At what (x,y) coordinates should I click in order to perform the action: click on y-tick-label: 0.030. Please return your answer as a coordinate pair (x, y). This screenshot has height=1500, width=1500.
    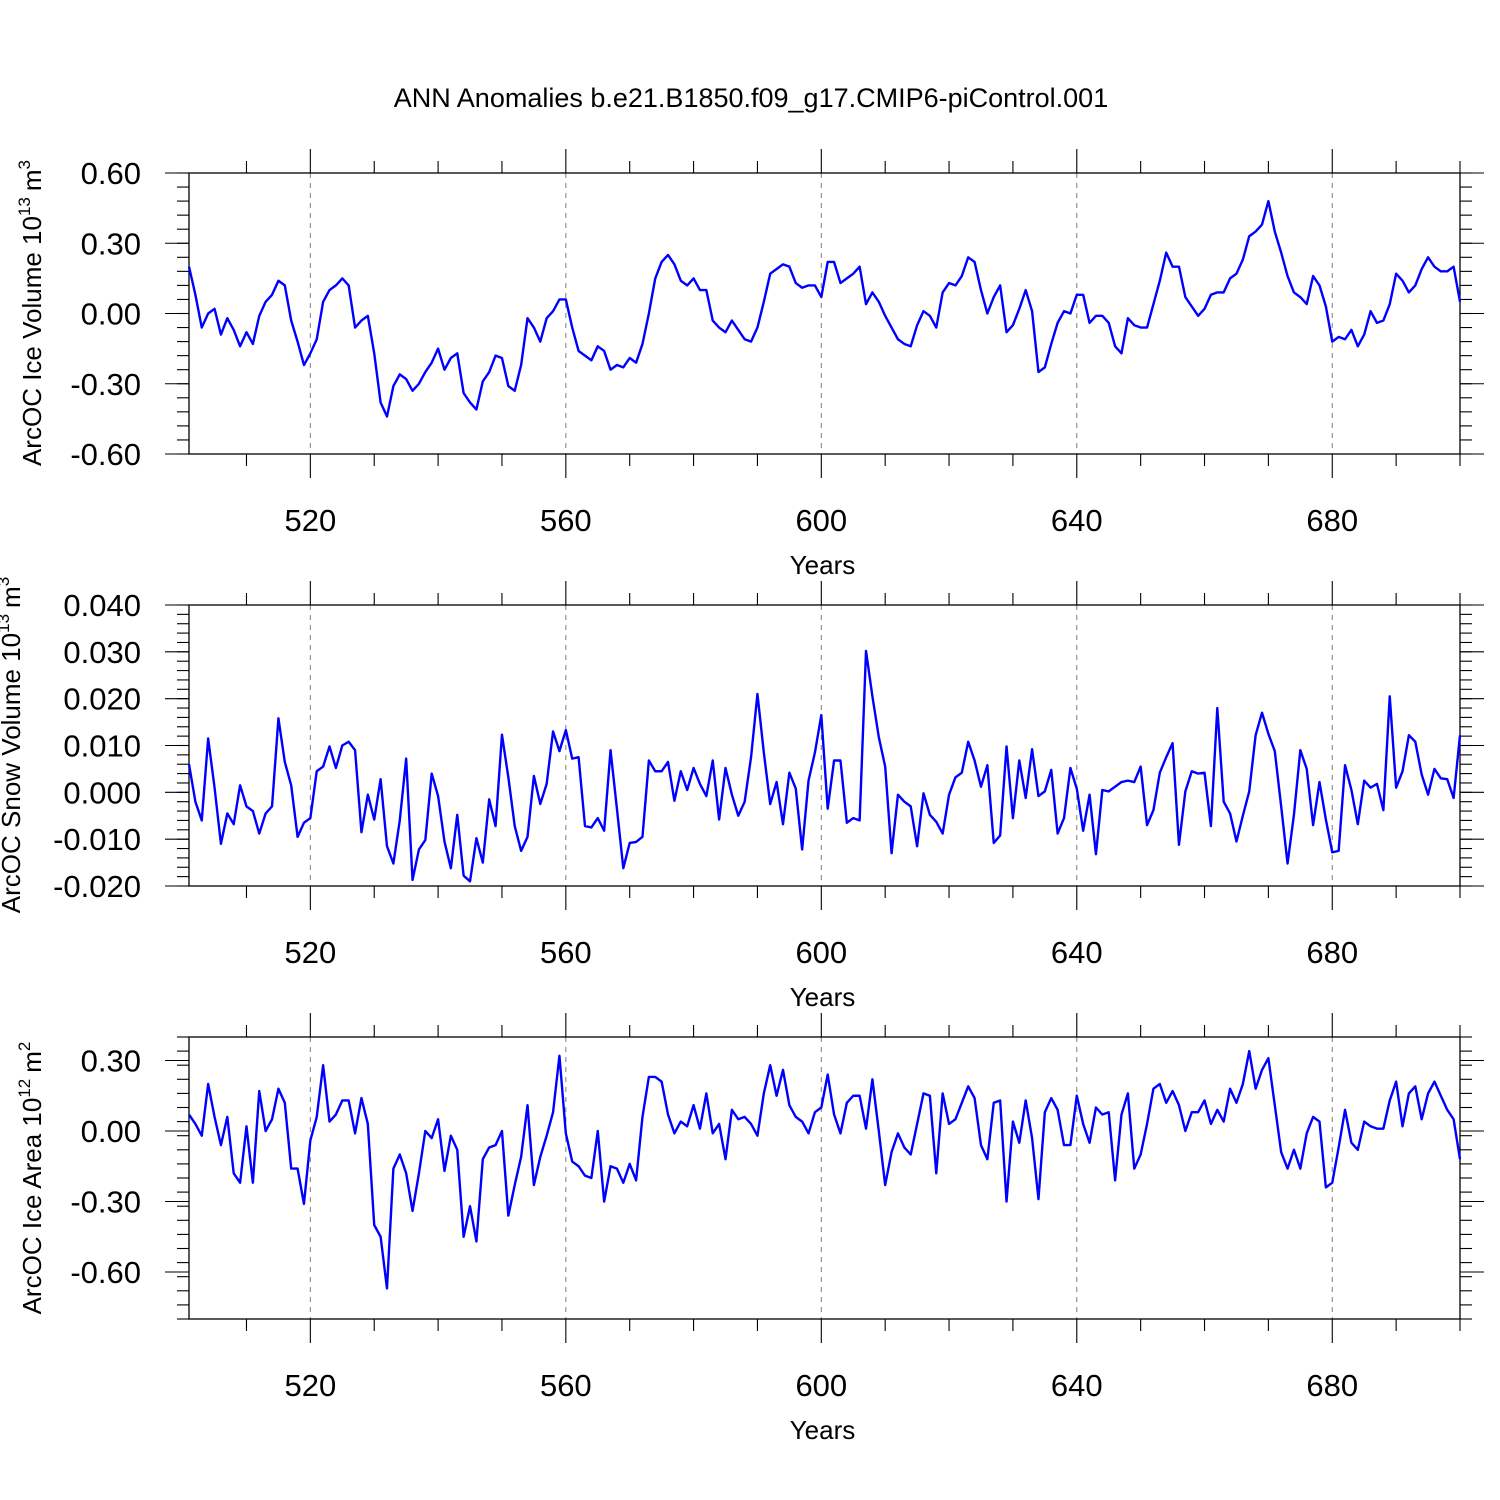
    Looking at the image, I should click on (102, 652).